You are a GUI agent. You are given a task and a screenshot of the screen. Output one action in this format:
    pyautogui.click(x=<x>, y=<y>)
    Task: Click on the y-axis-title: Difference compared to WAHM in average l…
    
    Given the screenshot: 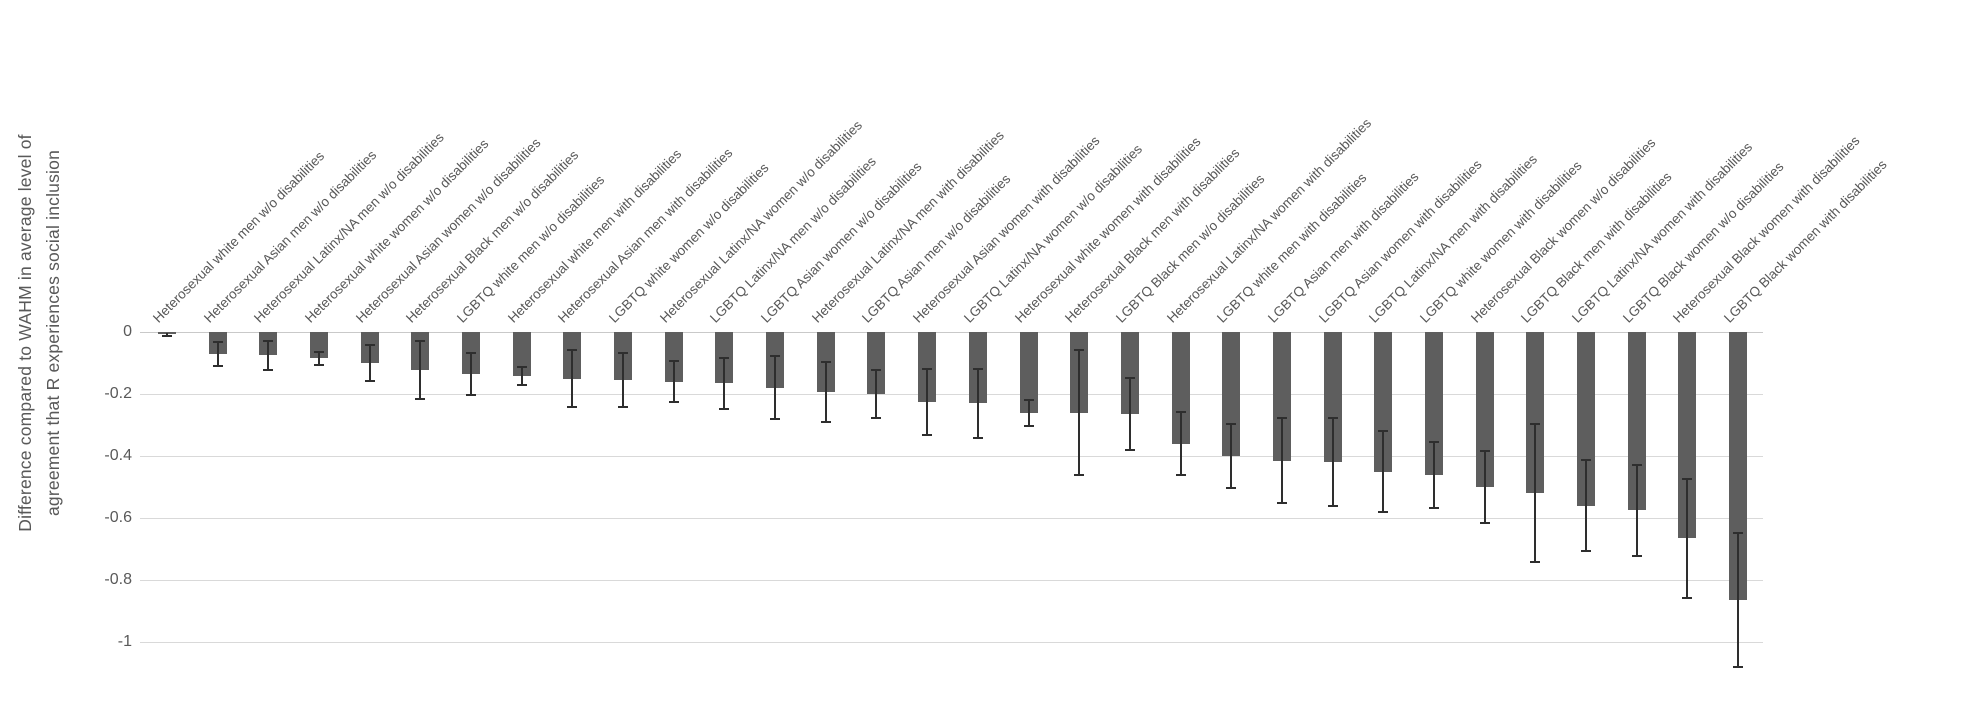 What is the action you would take?
    pyautogui.click(x=40, y=356)
    